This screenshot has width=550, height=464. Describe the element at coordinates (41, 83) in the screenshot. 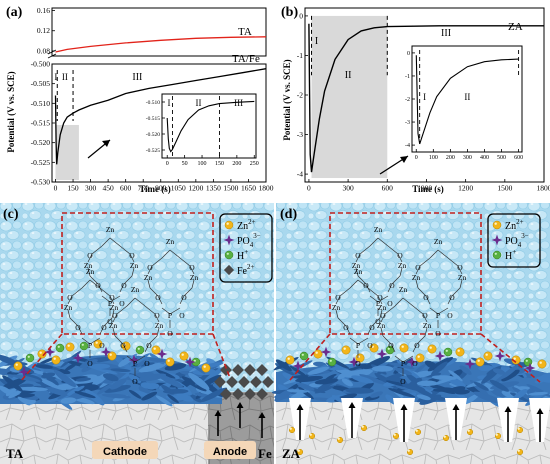

I see `lower-ytick-label: -0.505` at that location.